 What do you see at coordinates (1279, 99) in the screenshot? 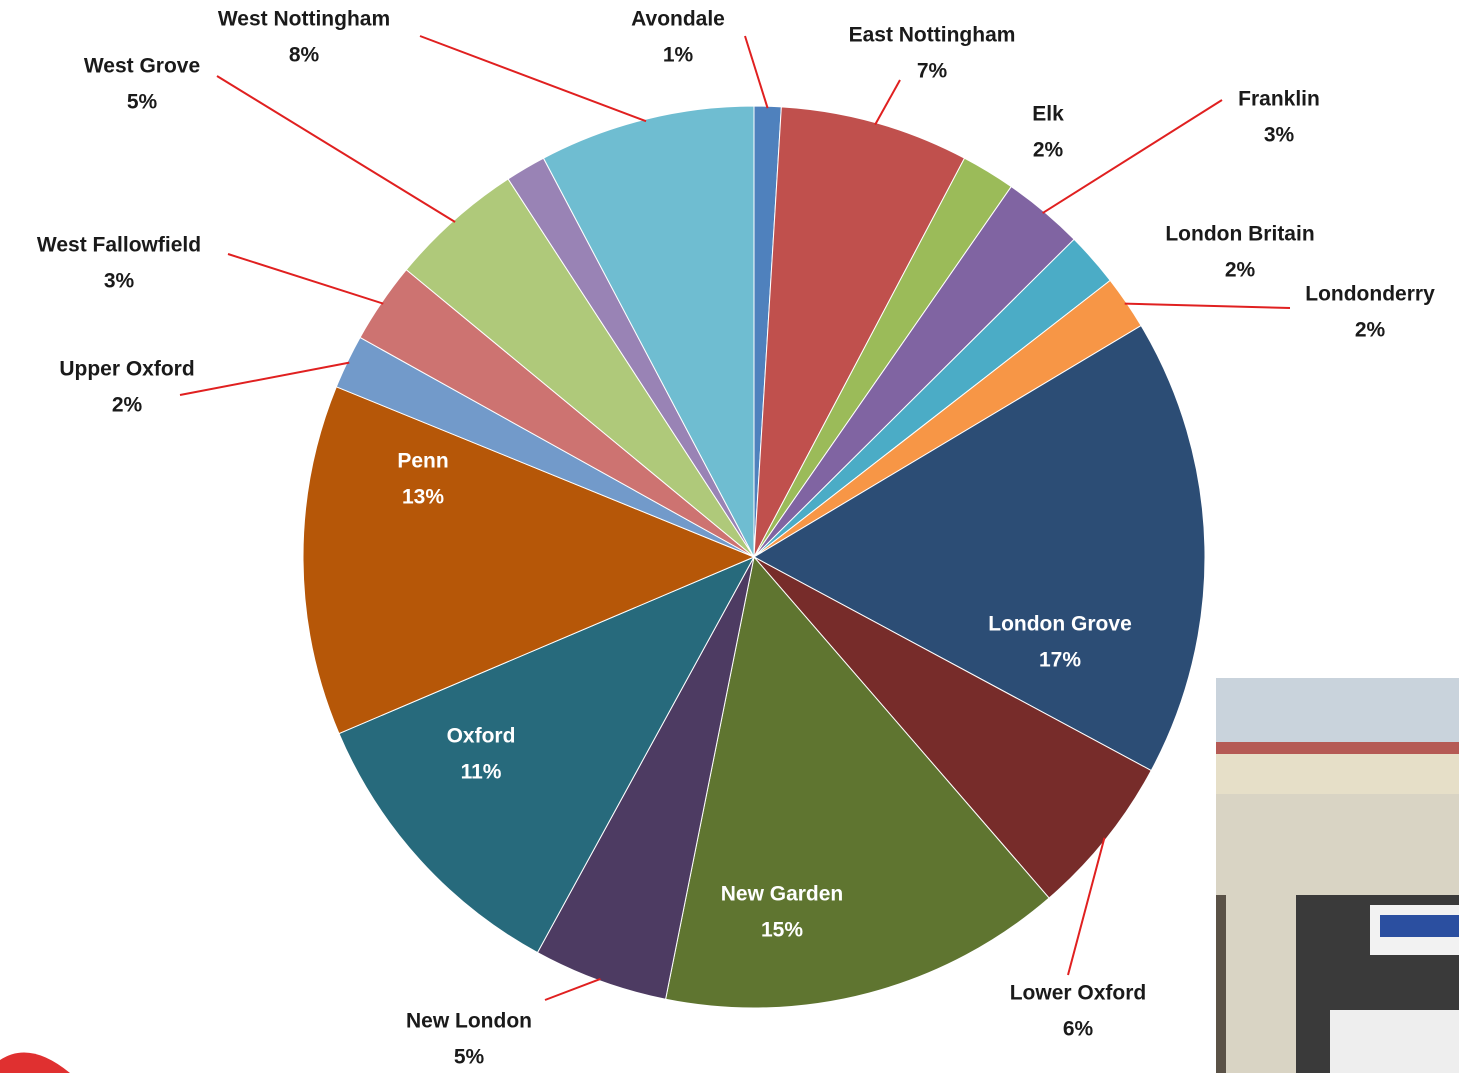
I see `slice-label: Franklin` at bounding box center [1279, 99].